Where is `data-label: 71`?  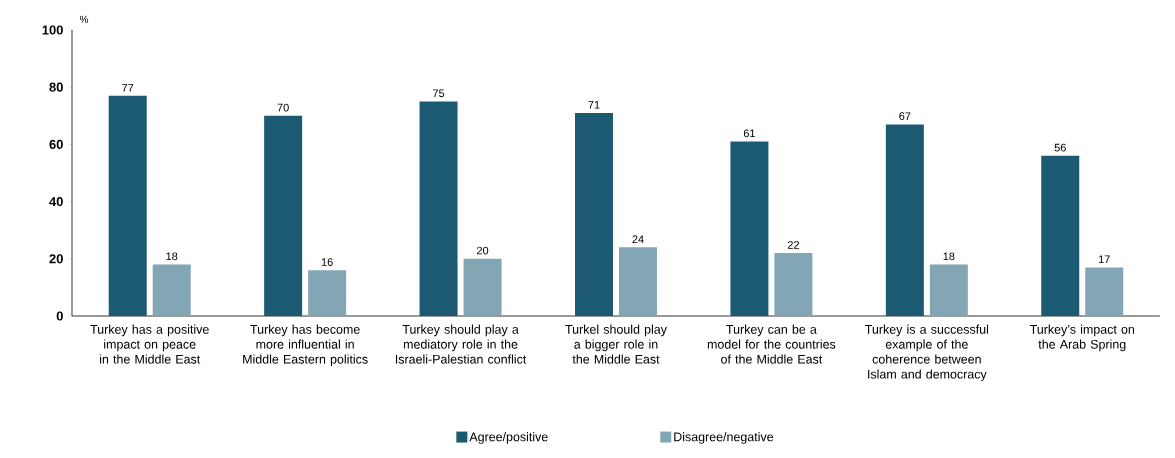 data-label: 71 is located at coordinates (594, 105).